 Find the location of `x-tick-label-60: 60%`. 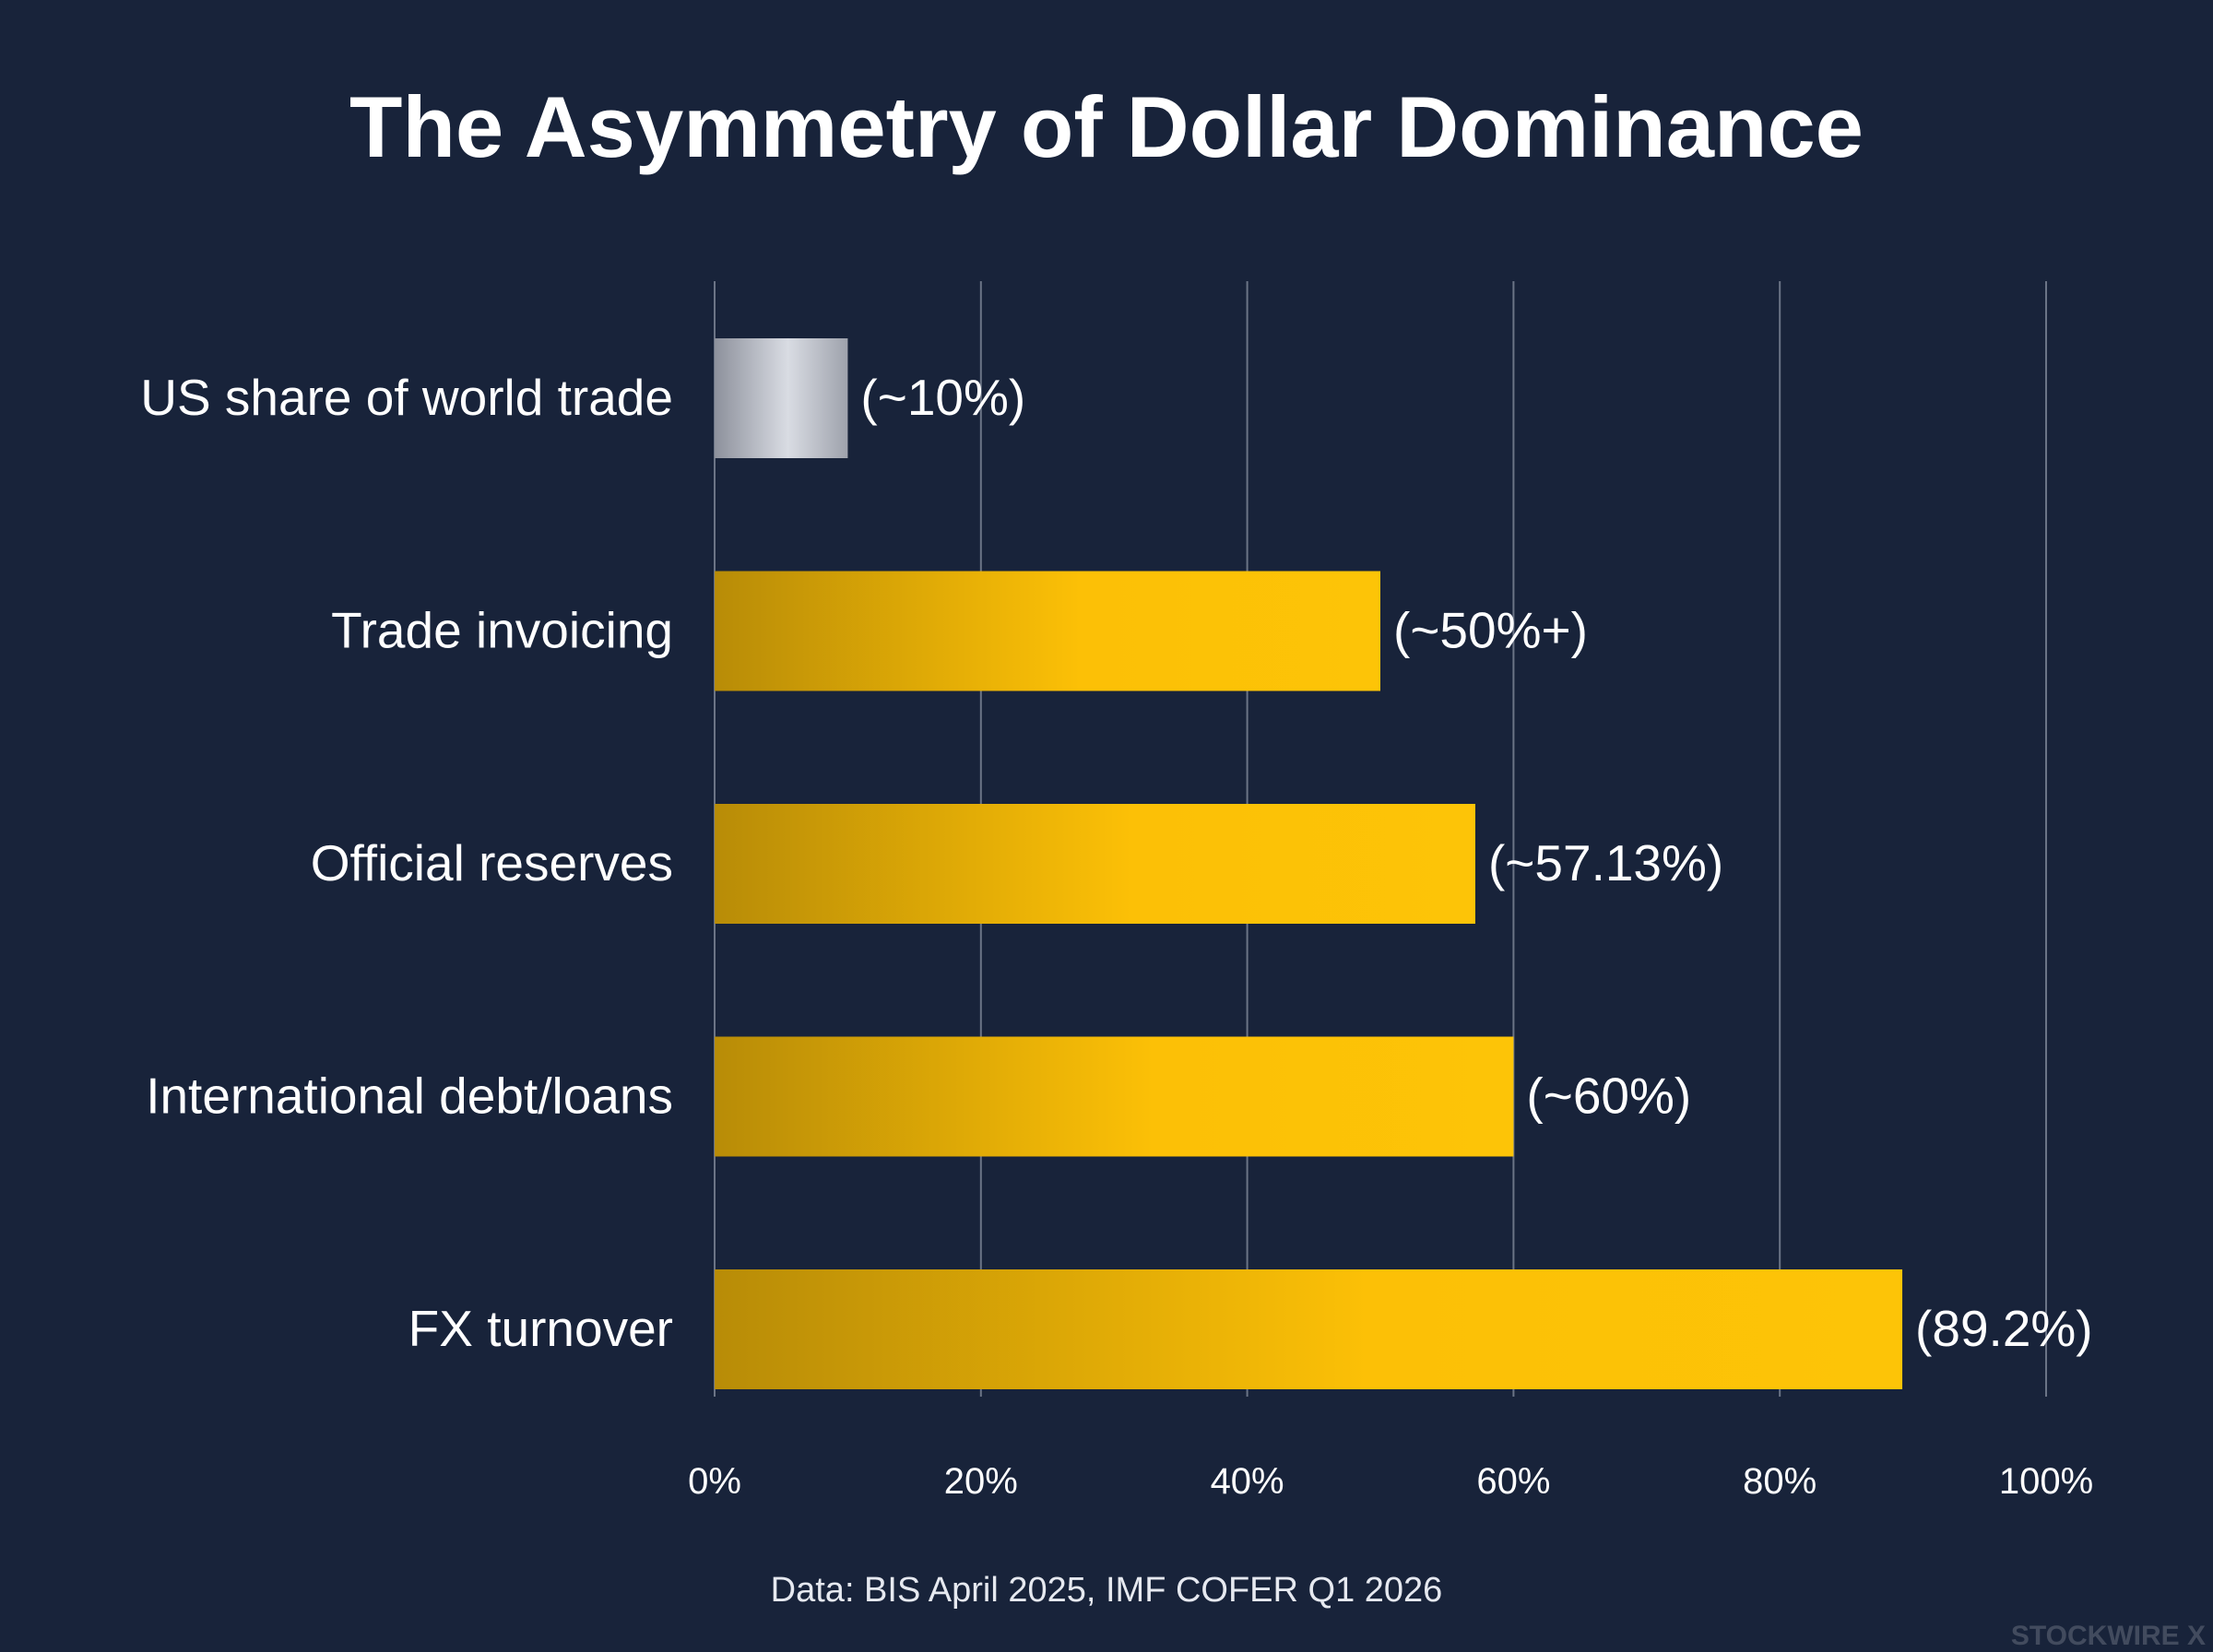

x-tick-label-60: 60% is located at coordinates (1513, 1481).